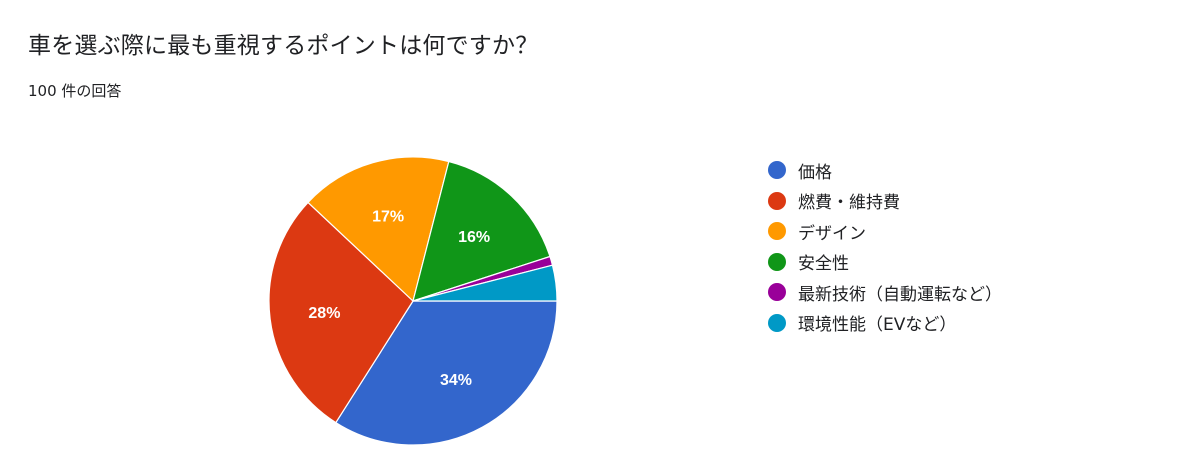 The width and height of the screenshot is (1198, 462). Describe the element at coordinates (75, 91) in the screenshot. I see `response-count: 100 件の回答` at that location.